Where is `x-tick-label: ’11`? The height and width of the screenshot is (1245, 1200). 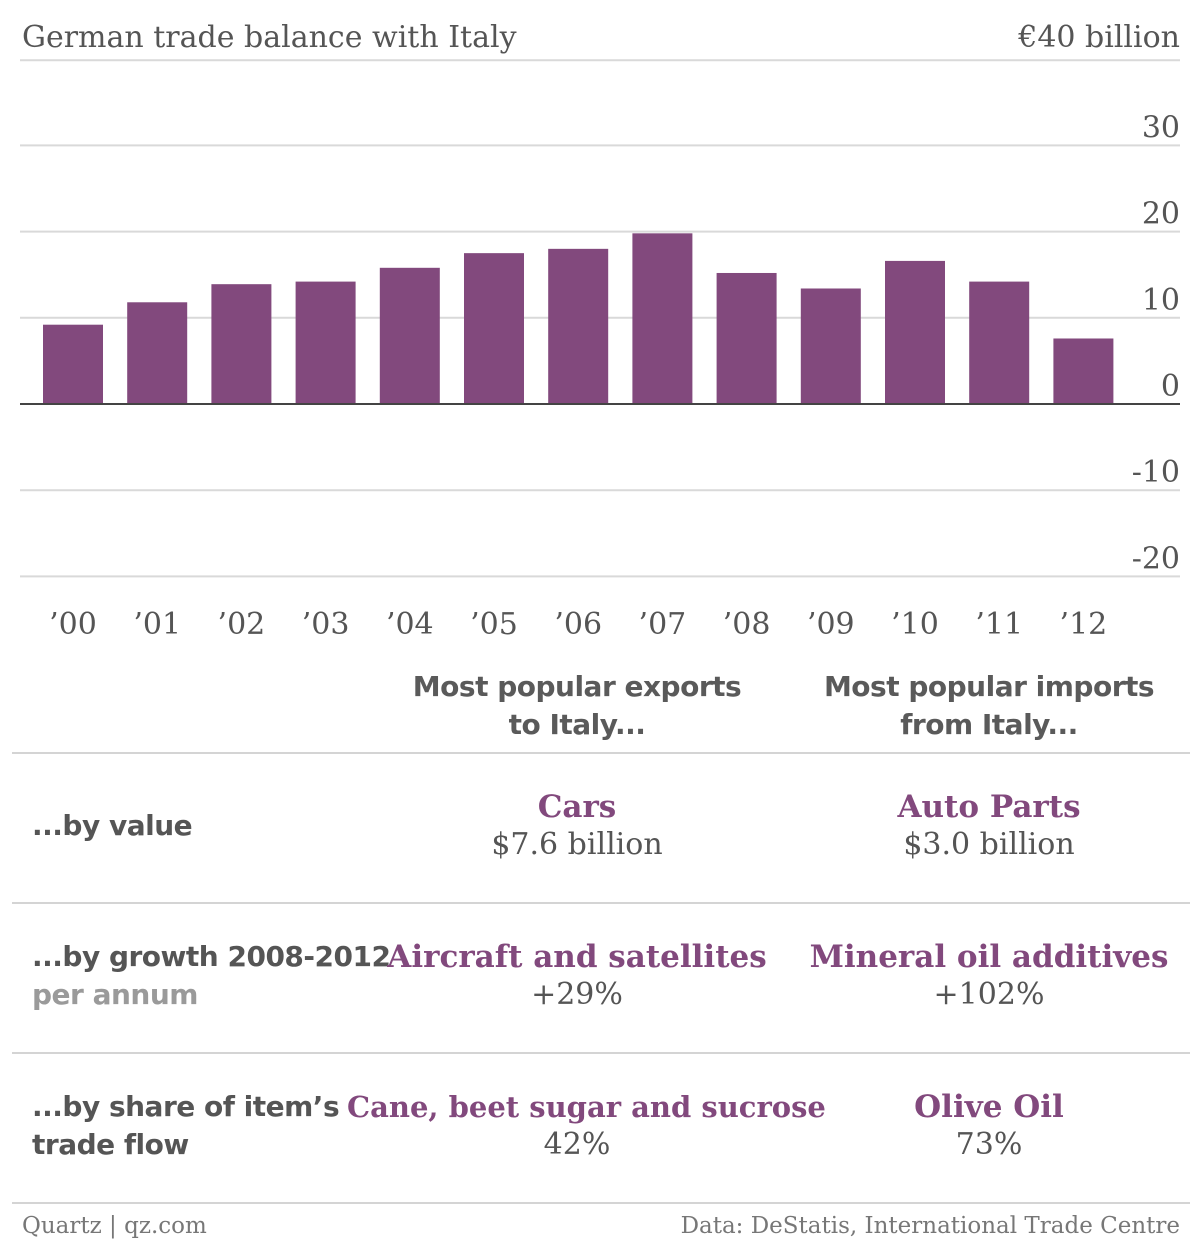 x-tick-label: ’11 is located at coordinates (999, 624).